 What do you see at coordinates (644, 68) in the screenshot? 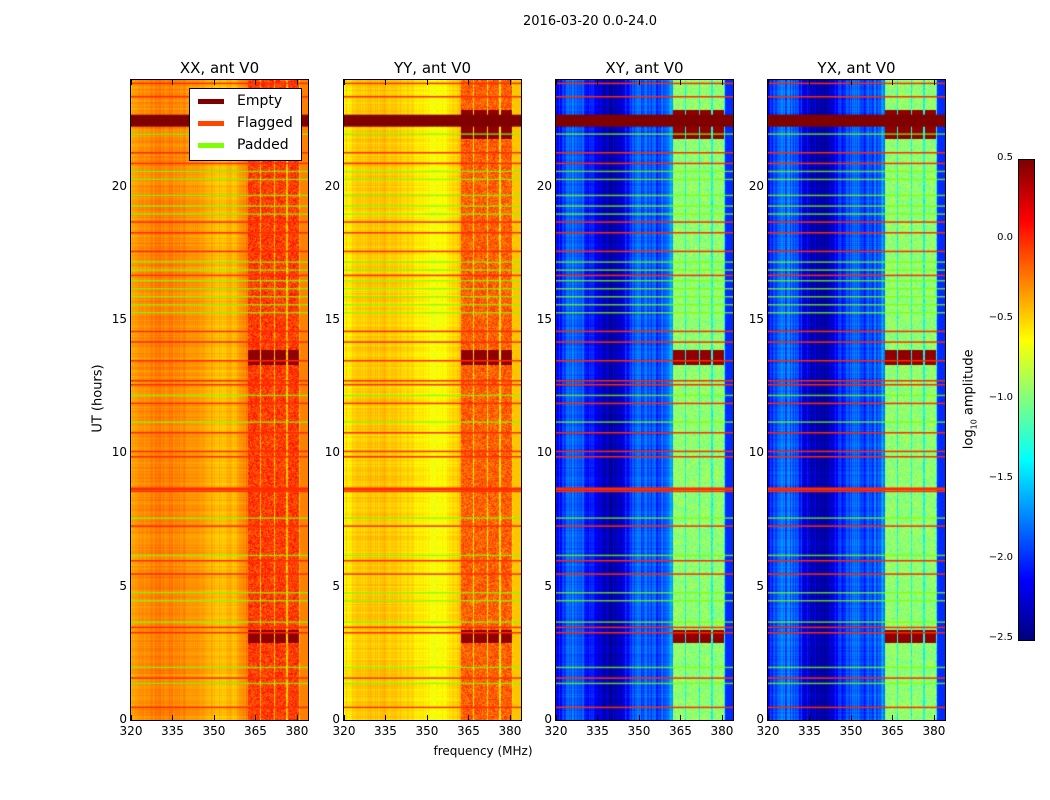
I see `panel-title: XY, ant V0` at bounding box center [644, 68].